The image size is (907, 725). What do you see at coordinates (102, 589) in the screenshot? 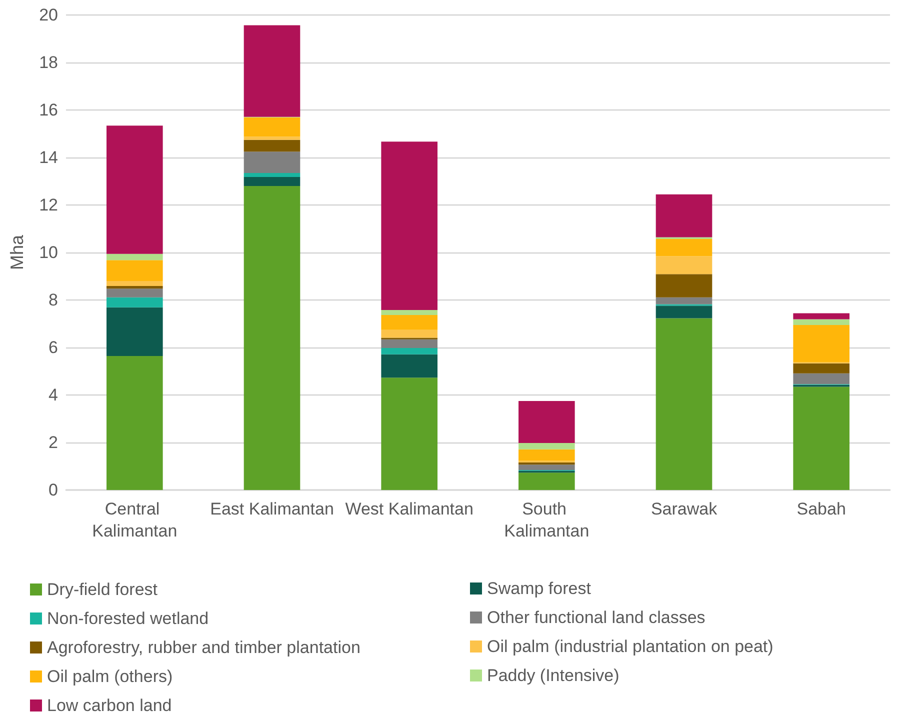
I see `legend-label: Dry-field forest` at bounding box center [102, 589].